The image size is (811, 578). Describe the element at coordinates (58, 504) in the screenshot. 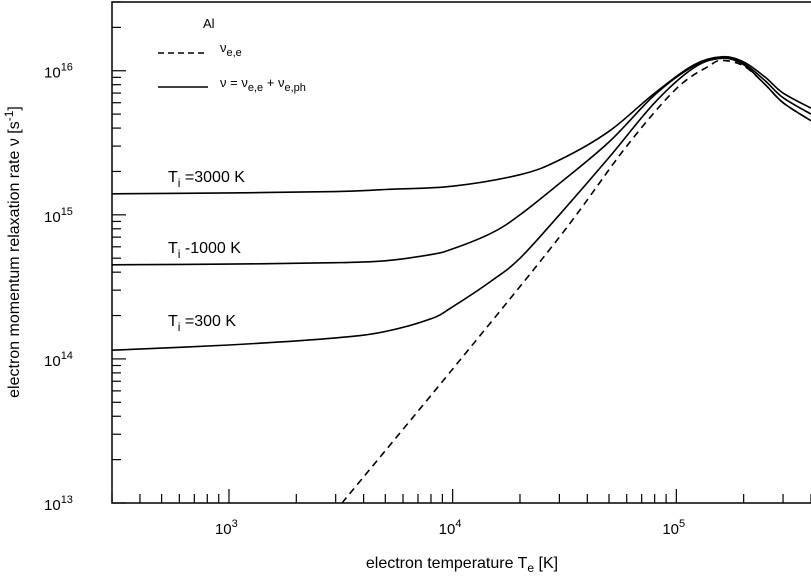

I see `y-tick-label: 1013` at that location.